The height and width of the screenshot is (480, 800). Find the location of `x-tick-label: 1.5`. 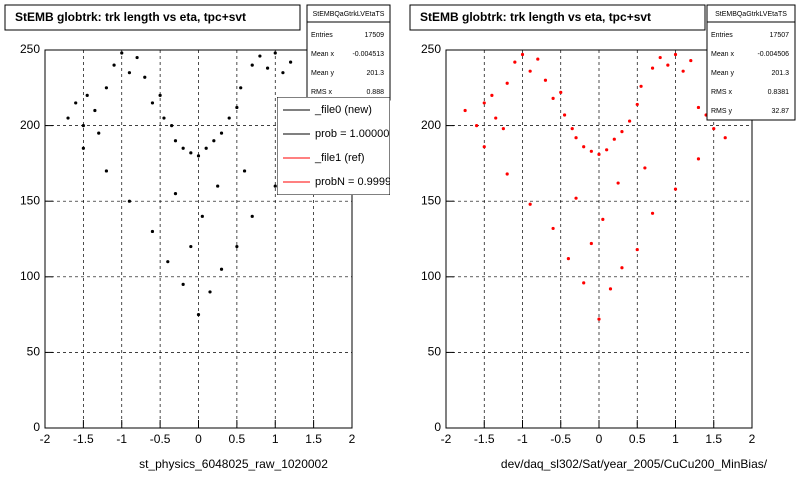

x-tick-label: 1.5 is located at coordinates (313, 439).